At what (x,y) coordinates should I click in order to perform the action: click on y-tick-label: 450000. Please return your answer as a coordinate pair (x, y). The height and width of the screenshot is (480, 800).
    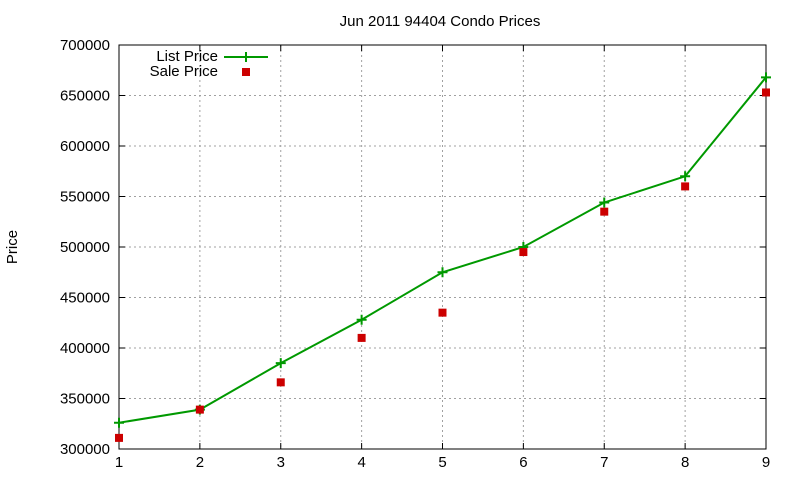
    Looking at the image, I should click on (85, 298).